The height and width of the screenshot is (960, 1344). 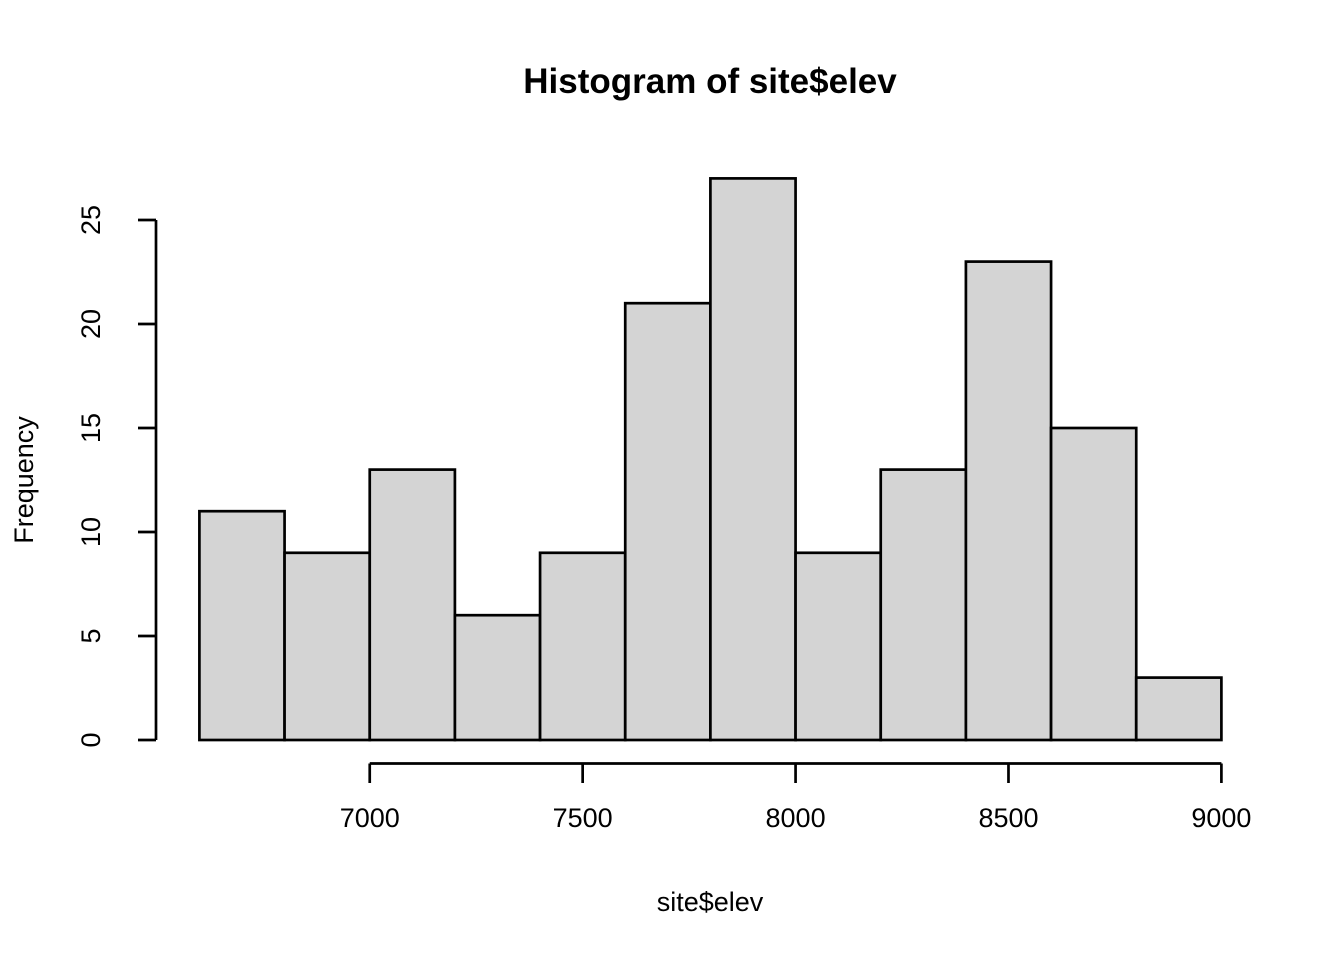 What do you see at coordinates (91, 739) in the screenshot?
I see `y-tick-label: 0` at bounding box center [91, 739].